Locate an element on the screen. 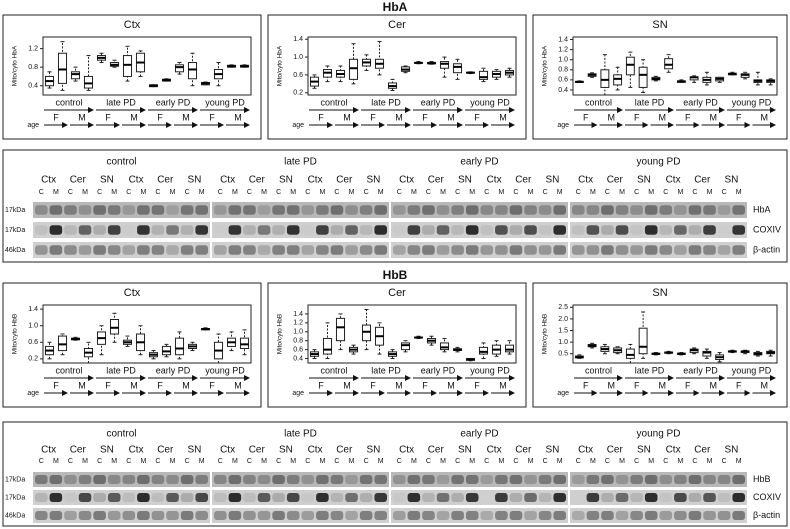  age-label: age is located at coordinates (298, 393).